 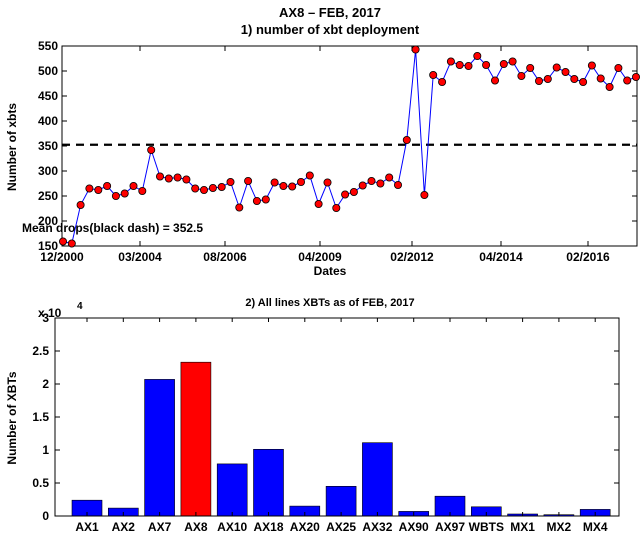 What do you see at coordinates (450, 527) in the screenshot?
I see `chart2-category-label: AX97` at bounding box center [450, 527].